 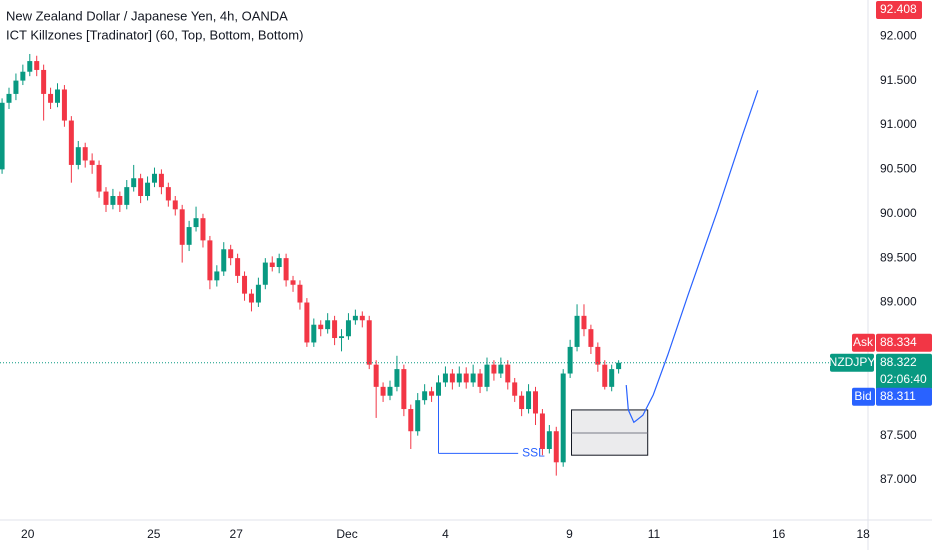 I want to click on projection-curve, so click(x=692, y=257).